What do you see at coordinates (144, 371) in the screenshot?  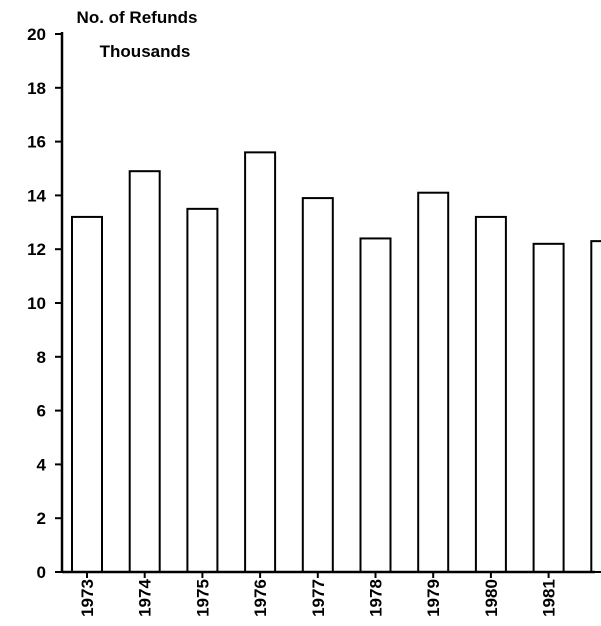 I see `bar-1974` at bounding box center [144, 371].